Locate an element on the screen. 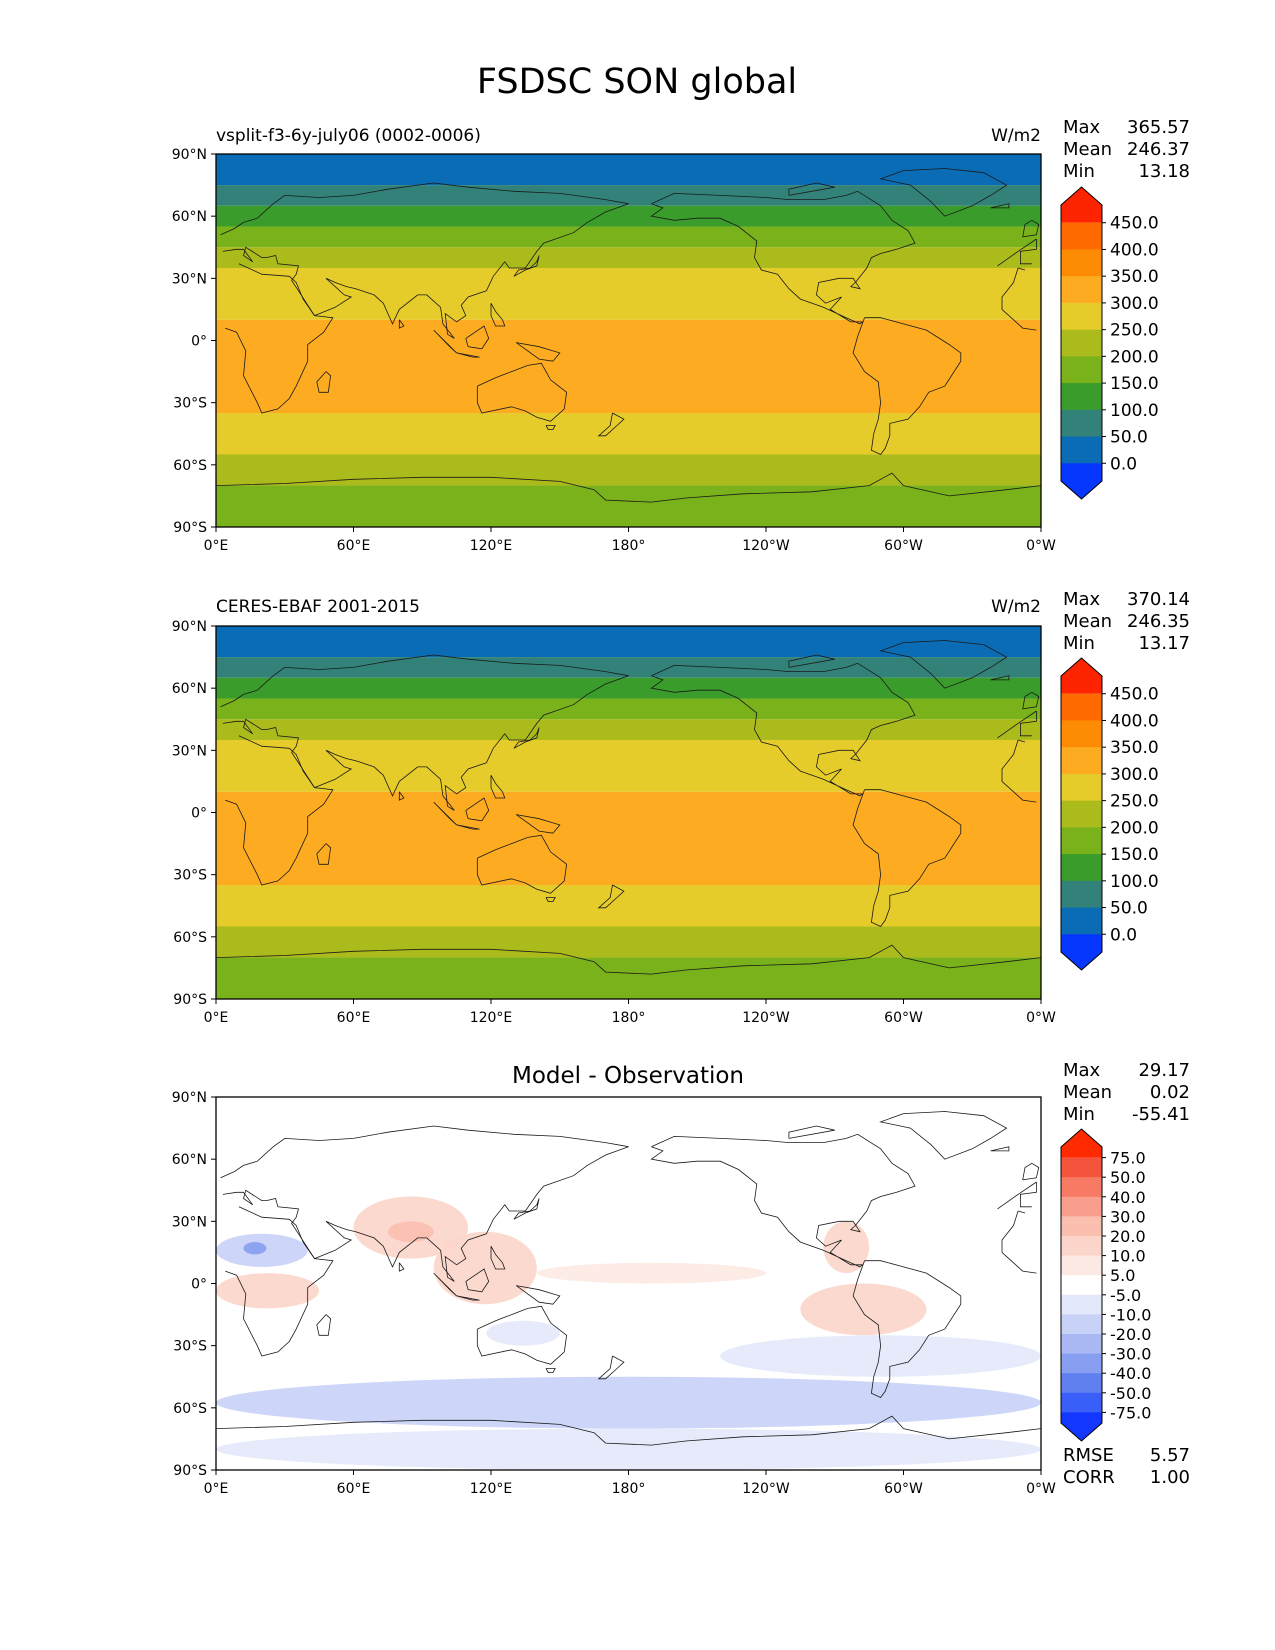 The height and width of the screenshot is (1650, 1275). x-tick-label: 60°W is located at coordinates (903, 546).